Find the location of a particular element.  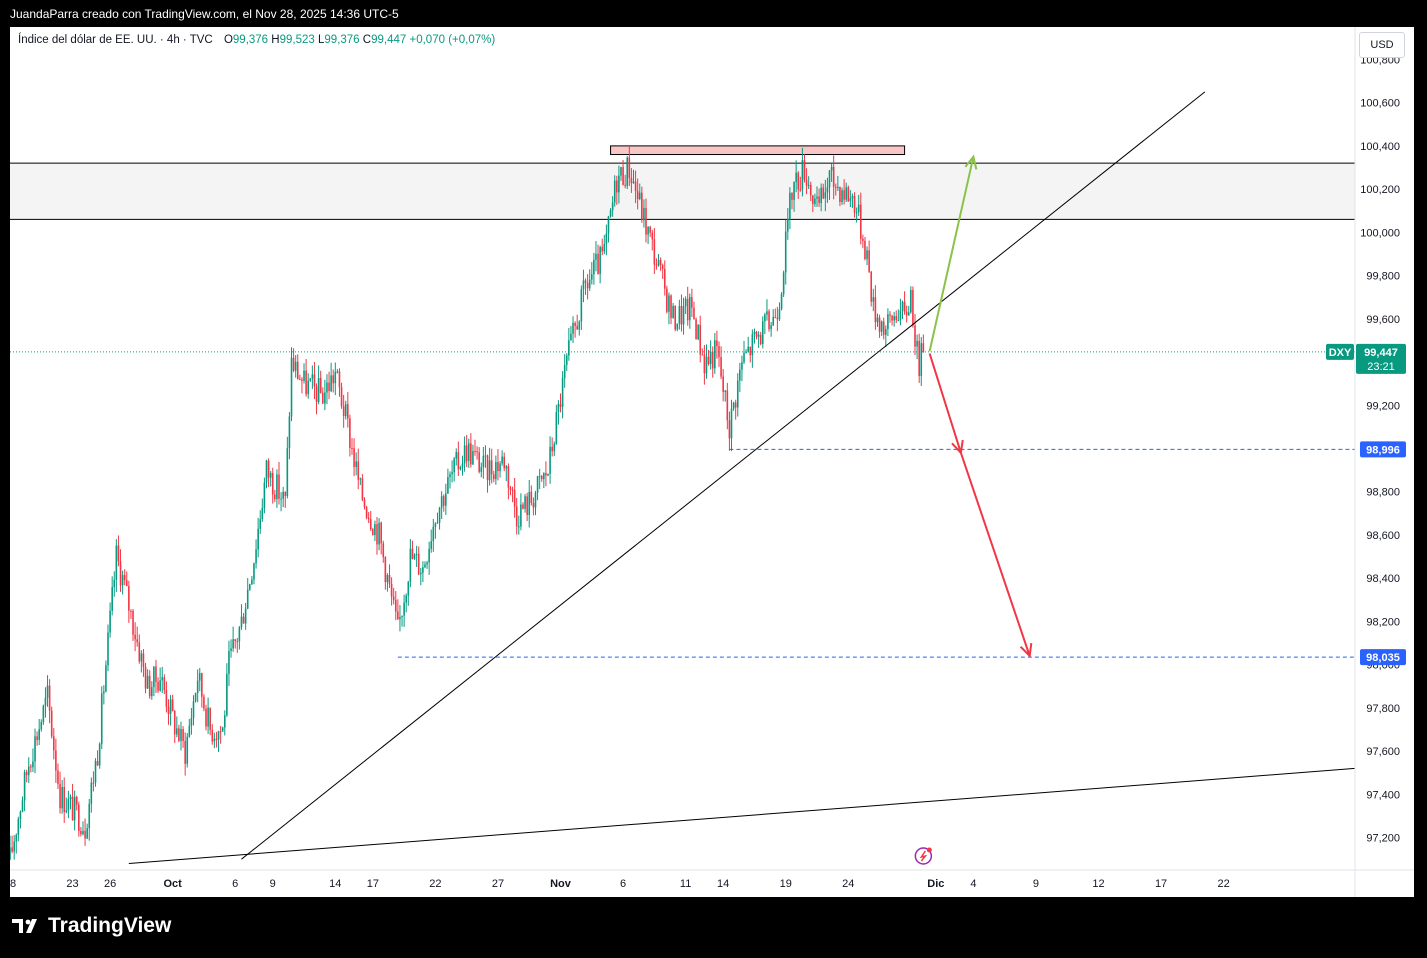

time-tick-label: 19 is located at coordinates (786, 884).